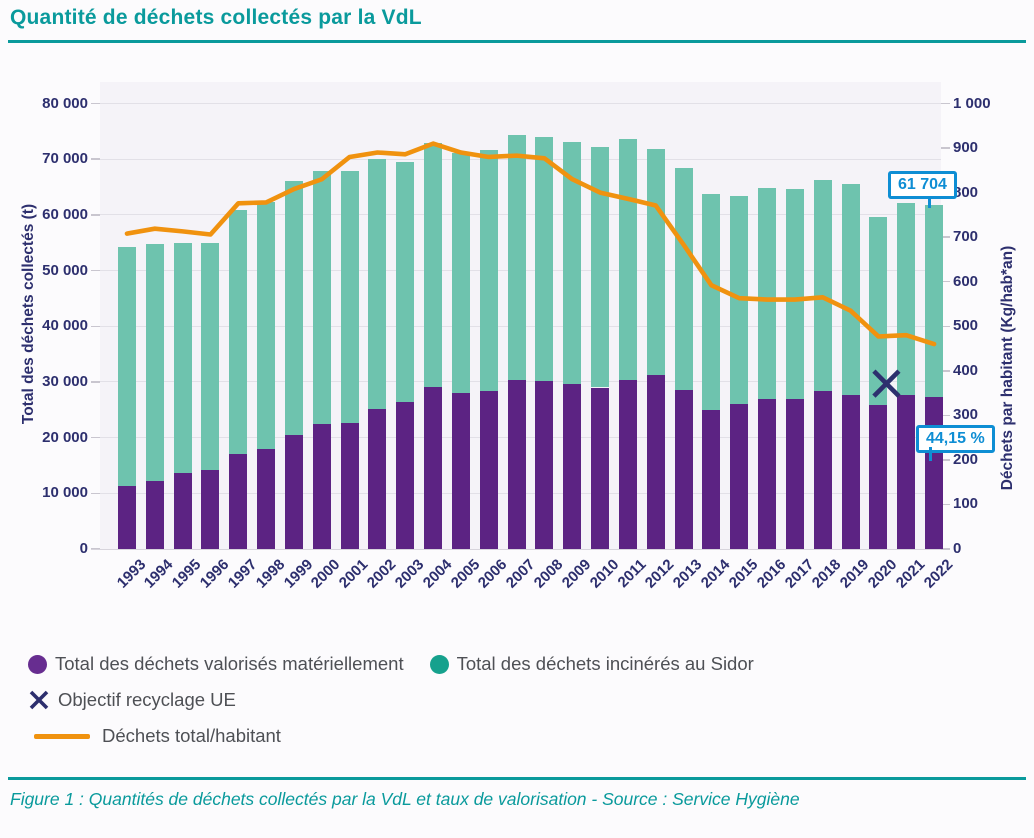 The height and width of the screenshot is (838, 1034). I want to click on bar-incinere-2015, so click(739, 300).